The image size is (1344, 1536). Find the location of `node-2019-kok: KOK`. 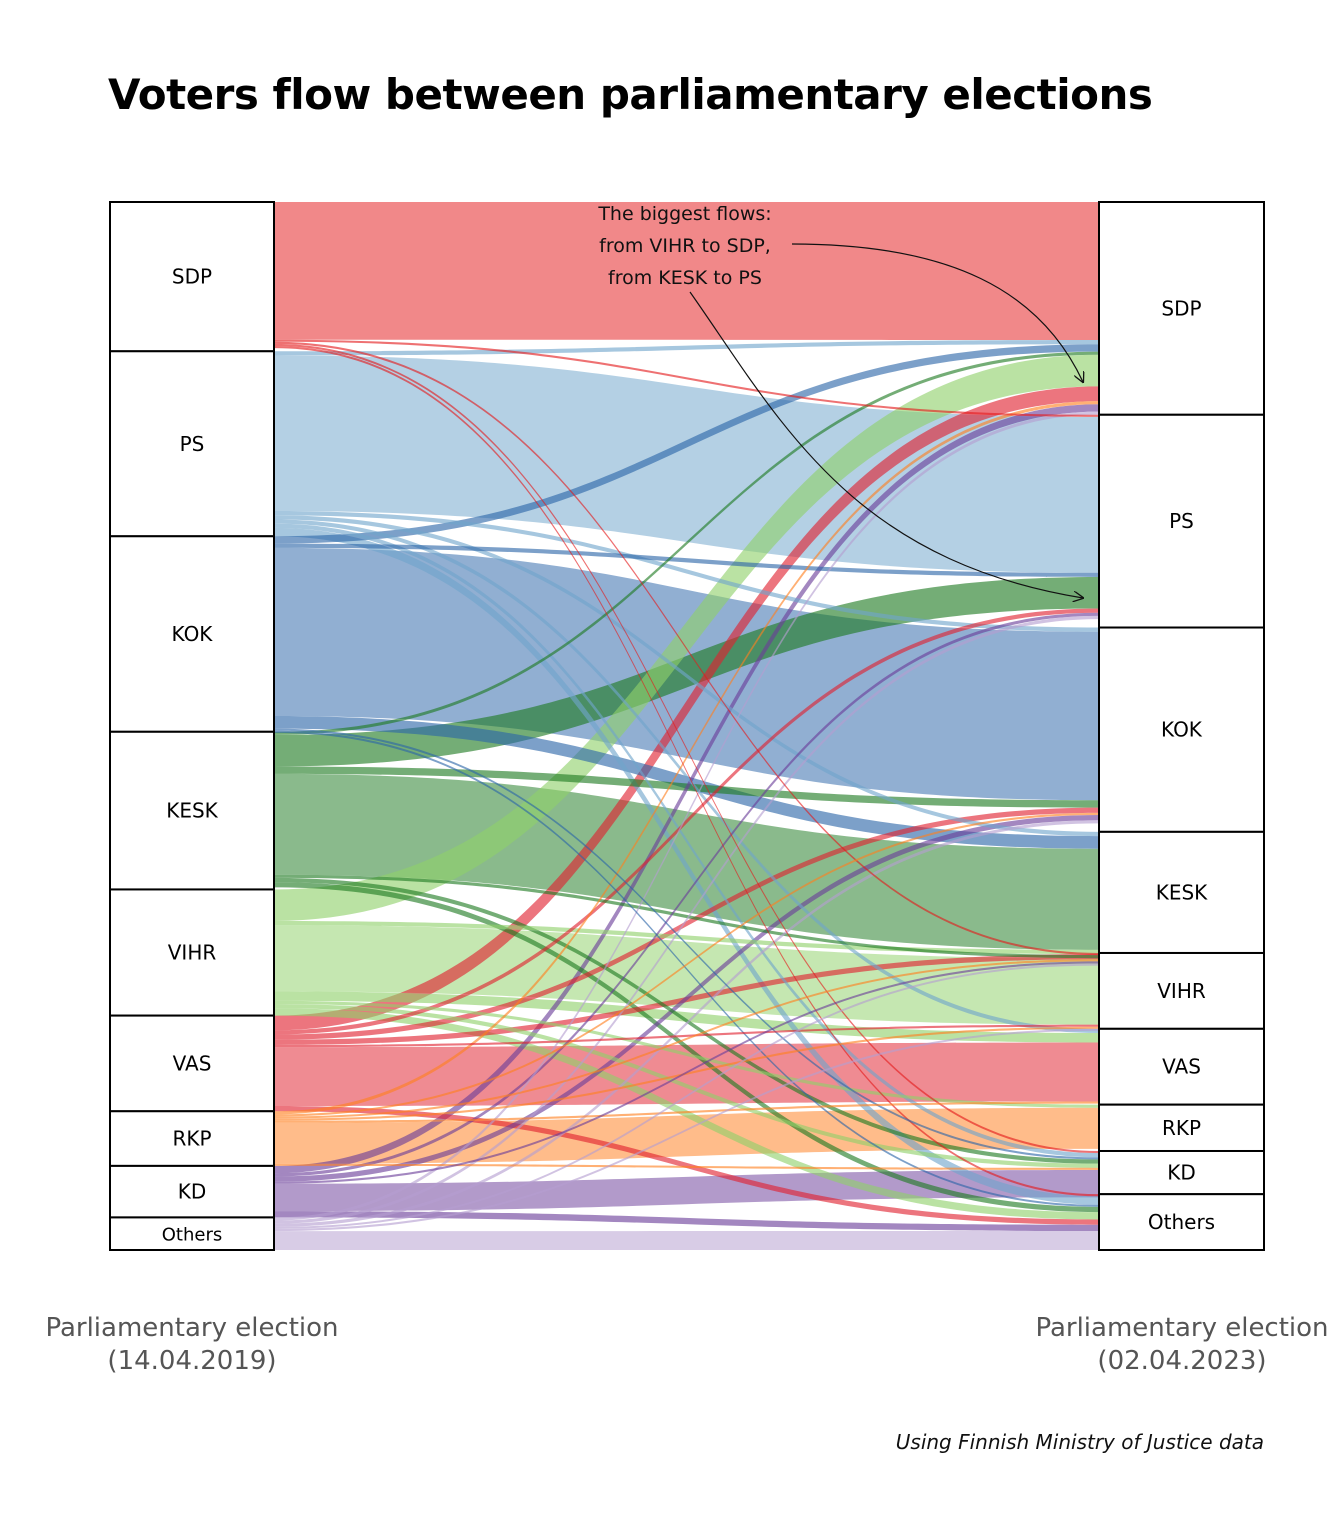

node-2019-kok: KOK is located at coordinates (192, 634).